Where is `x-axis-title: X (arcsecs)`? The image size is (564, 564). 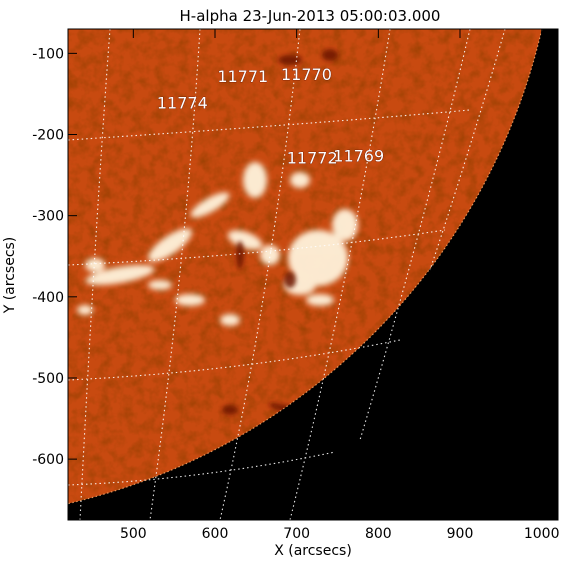 x-axis-title: X (arcsecs) is located at coordinates (313, 551).